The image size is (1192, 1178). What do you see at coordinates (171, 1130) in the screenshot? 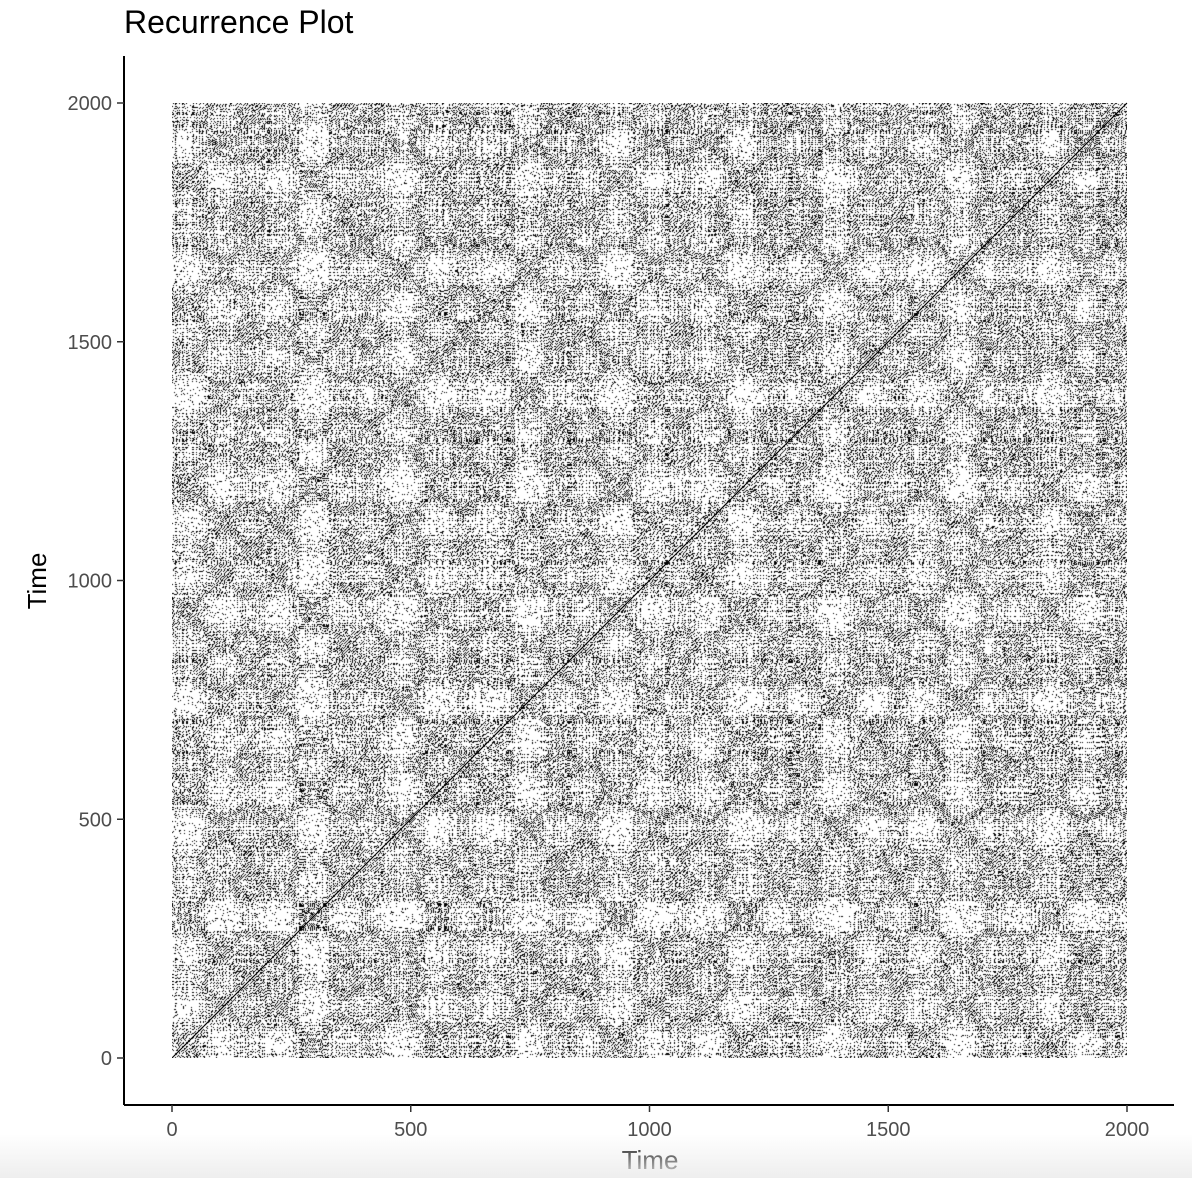
I see `x-tick-label: 0` at bounding box center [171, 1130].